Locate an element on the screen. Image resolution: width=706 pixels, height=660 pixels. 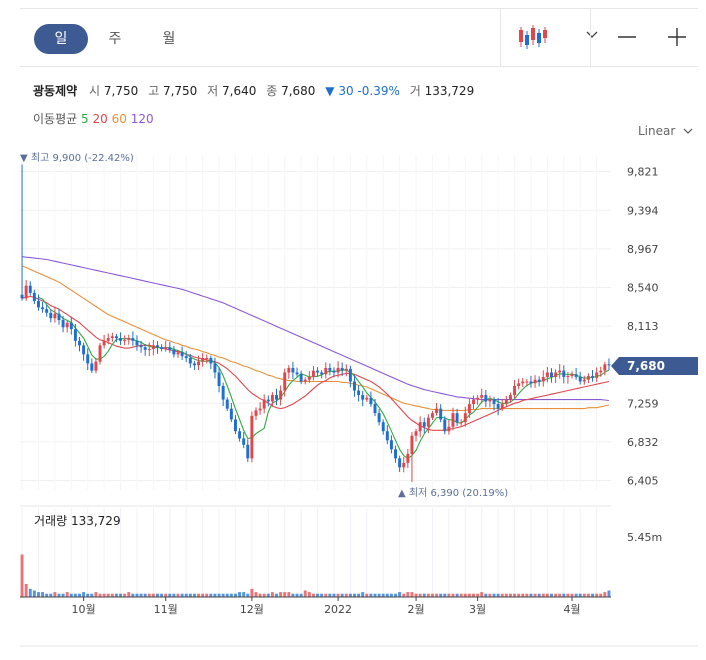
candlestick-icon is located at coordinates (533, 37).